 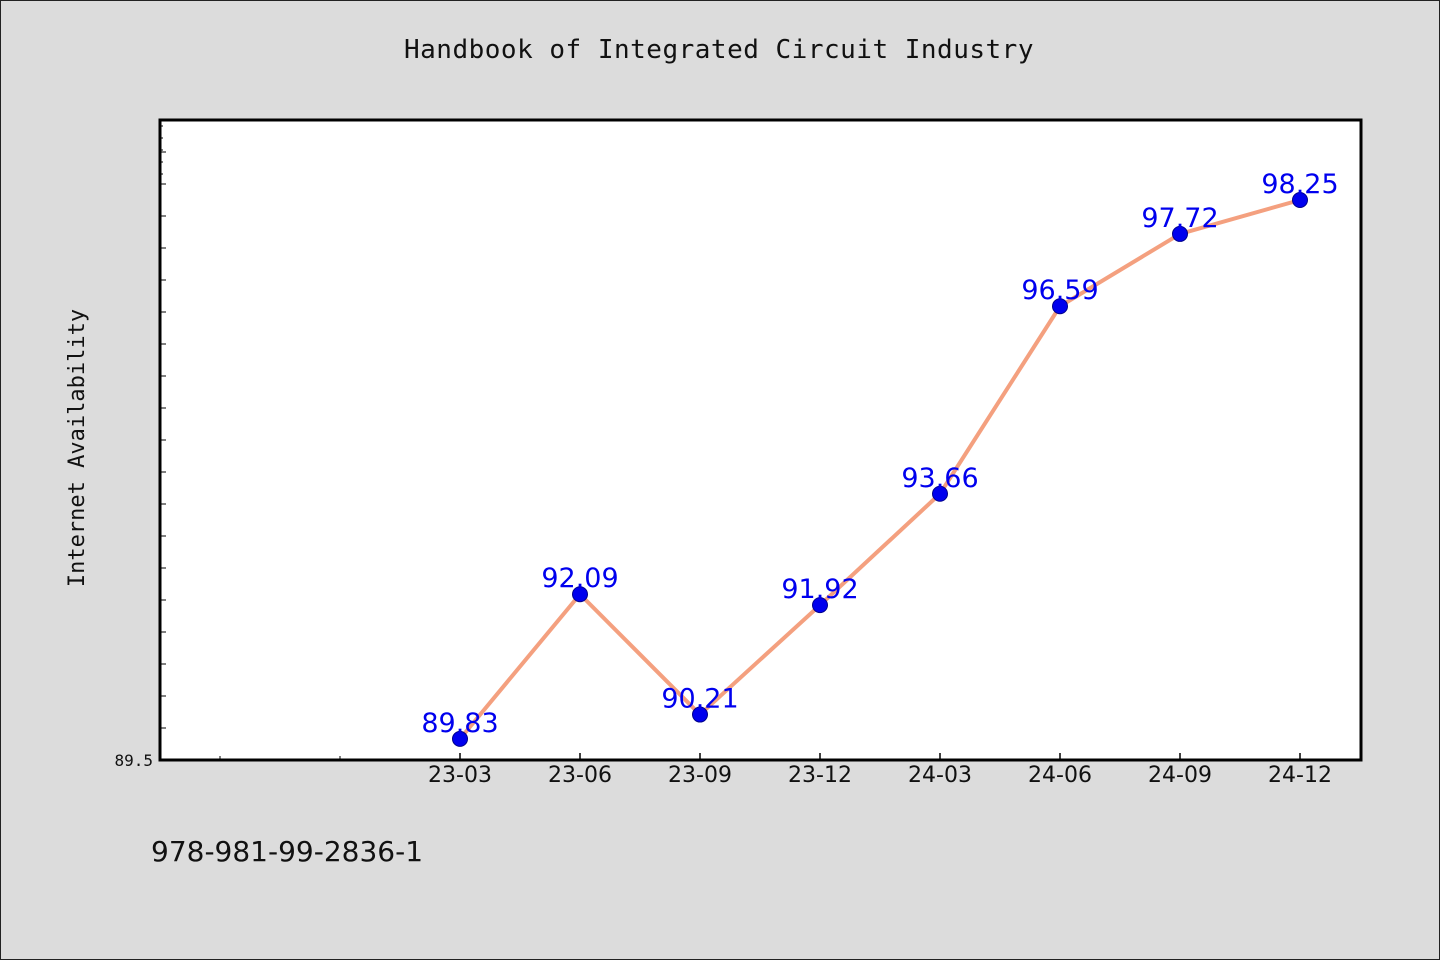 I want to click on data-label: 93.66, so click(x=939, y=478).